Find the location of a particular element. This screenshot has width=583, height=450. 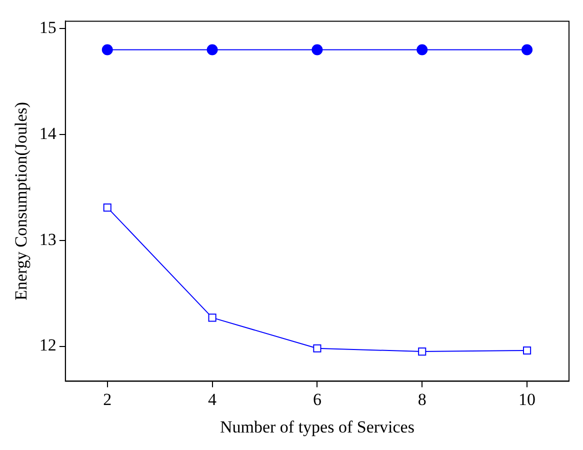

y-axis-title: Energy Consumption(Joules) is located at coordinates (21, 201).